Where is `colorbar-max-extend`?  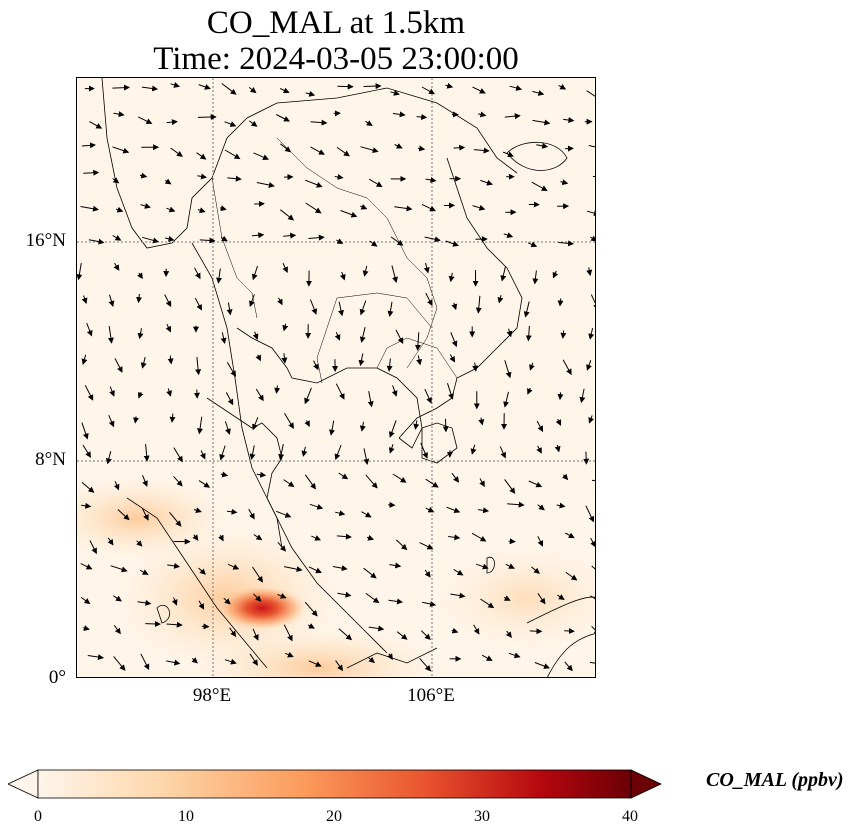
colorbar-max-extend is located at coordinates (646, 784).